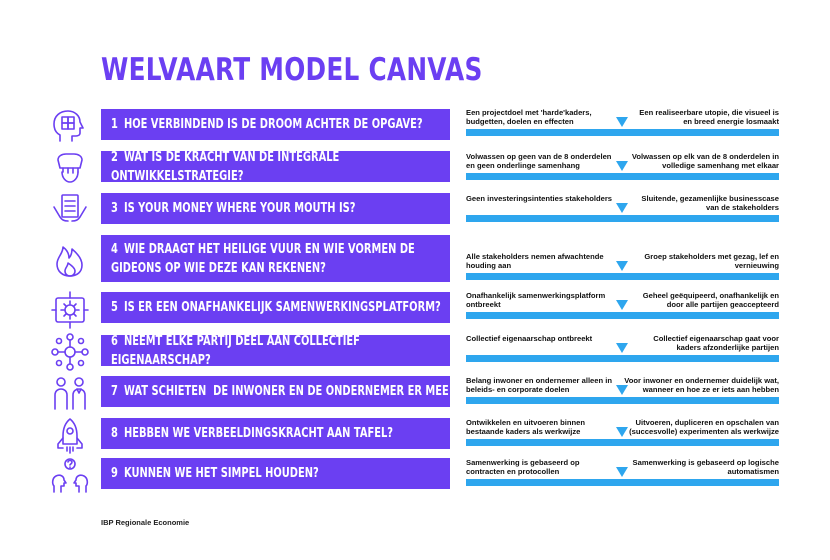 The width and height of the screenshot is (830, 560). Describe the element at coordinates (114, 249) in the screenshot. I see `question-number: 4` at that location.